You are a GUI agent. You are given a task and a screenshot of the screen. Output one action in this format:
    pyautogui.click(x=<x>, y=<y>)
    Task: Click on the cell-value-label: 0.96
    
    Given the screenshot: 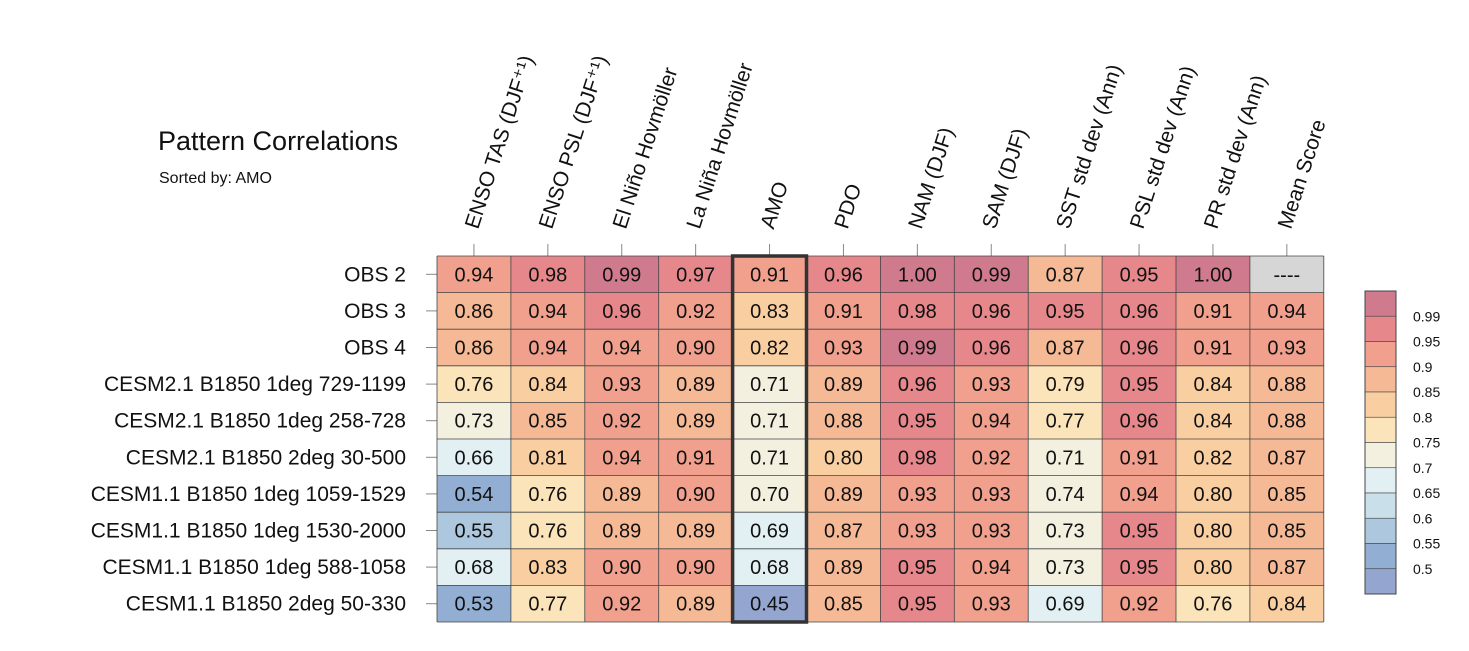 What is the action you would take?
    pyautogui.click(x=1139, y=349)
    